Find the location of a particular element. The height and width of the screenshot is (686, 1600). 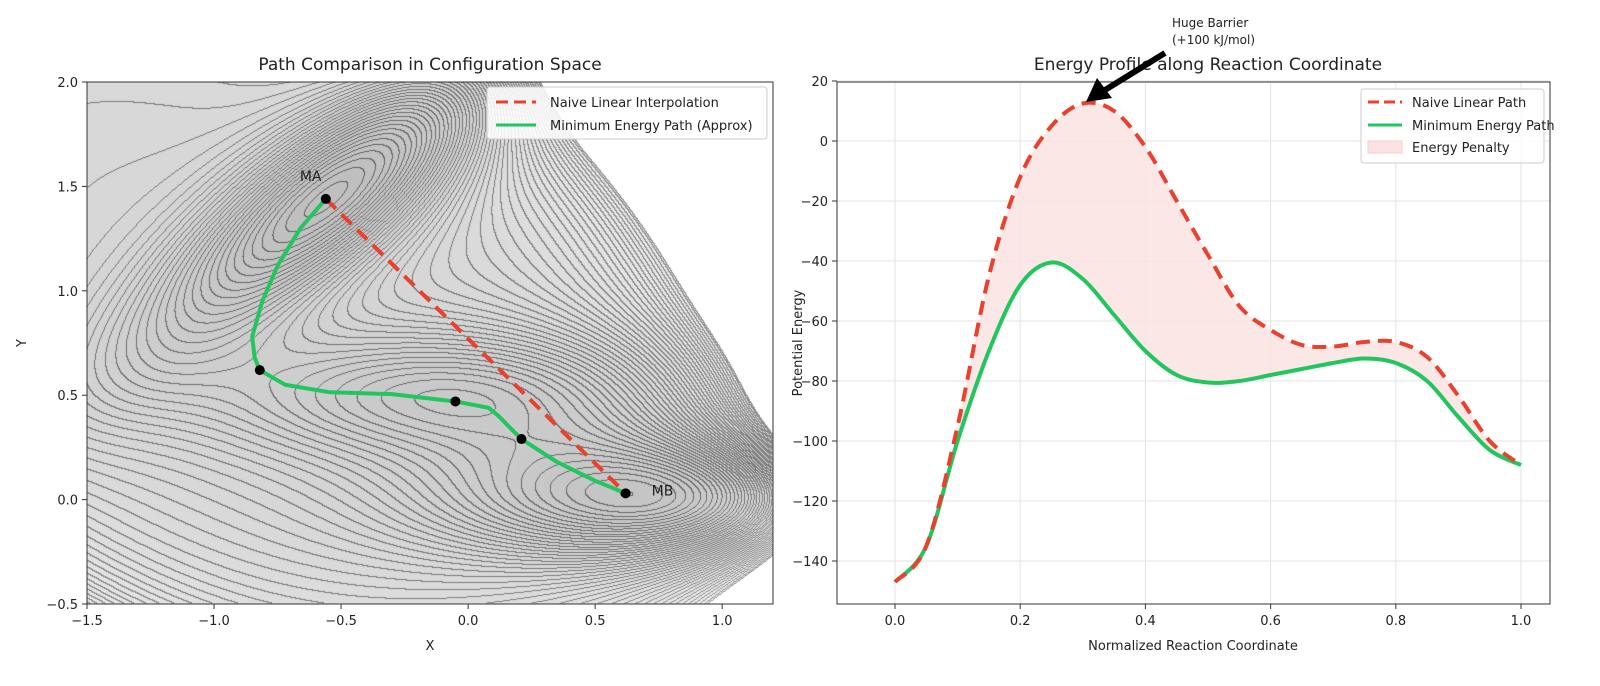

annotation-line1: Huge Barrier is located at coordinates (1210, 23).